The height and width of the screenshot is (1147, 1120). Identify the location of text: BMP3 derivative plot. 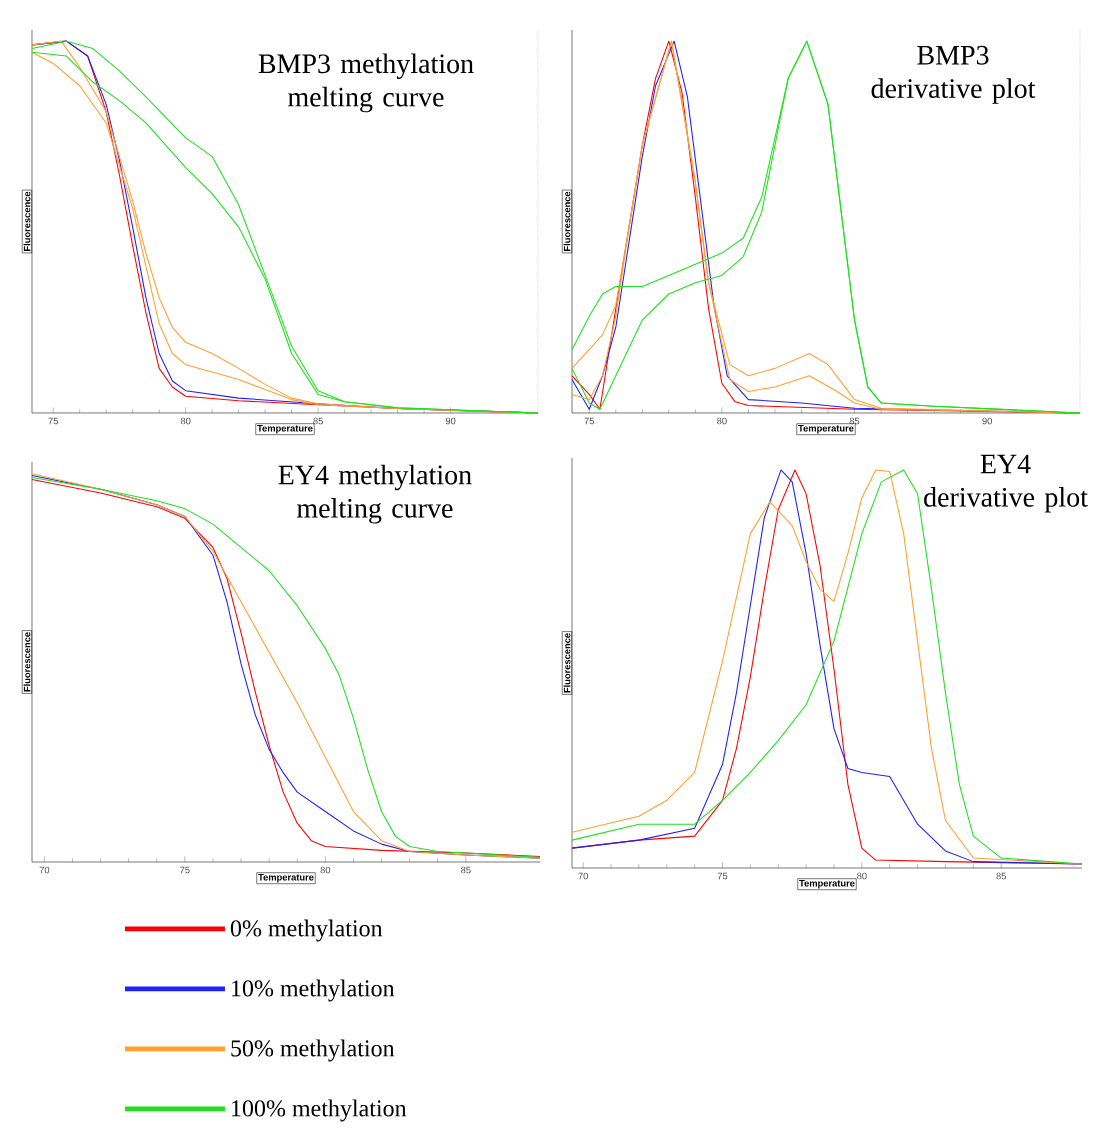
(953, 74).